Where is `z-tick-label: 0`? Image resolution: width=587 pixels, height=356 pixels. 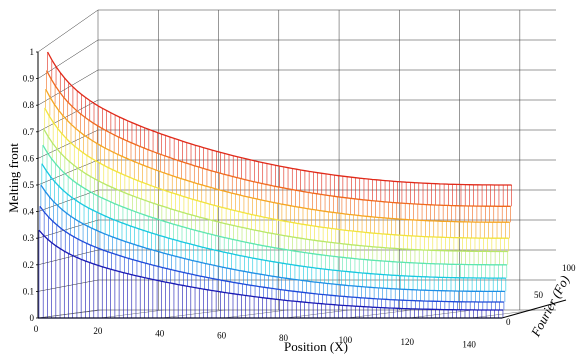
z-tick-label: 0 is located at coordinates (32, 318).